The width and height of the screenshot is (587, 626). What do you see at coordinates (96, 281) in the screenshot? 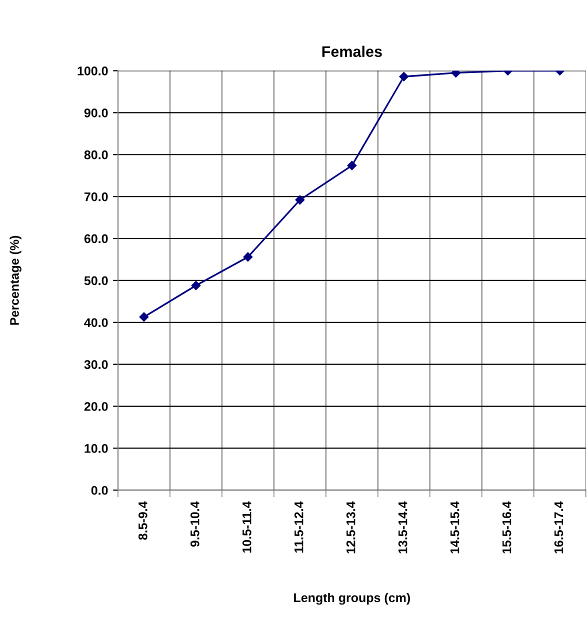
I see `y-tick-label: 50.0` at bounding box center [96, 281].